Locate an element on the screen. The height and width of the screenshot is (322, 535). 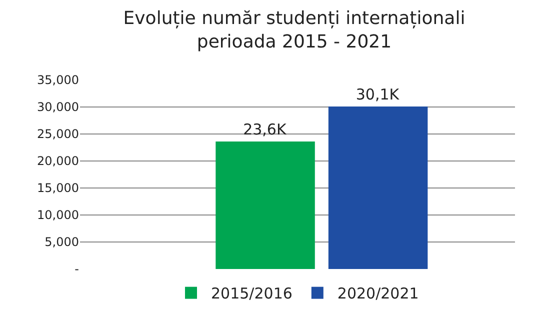
data-label: 30,1K is located at coordinates (378, 94).